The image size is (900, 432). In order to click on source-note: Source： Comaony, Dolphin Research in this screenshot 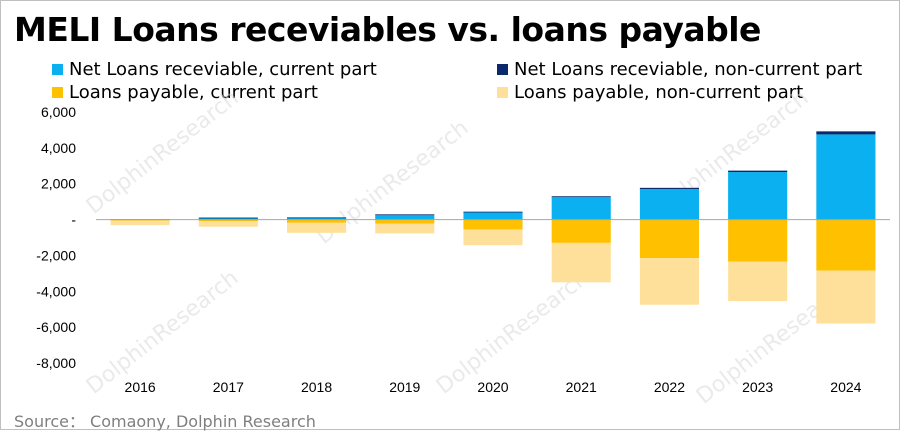, I will do `click(165, 421)`.